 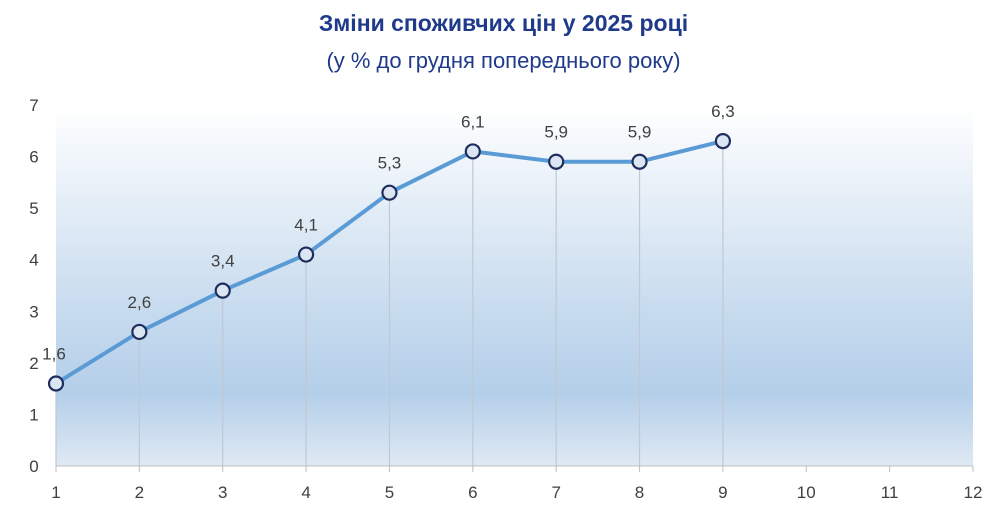 What do you see at coordinates (223, 261) in the screenshot?
I see `data-label: 3,4` at bounding box center [223, 261].